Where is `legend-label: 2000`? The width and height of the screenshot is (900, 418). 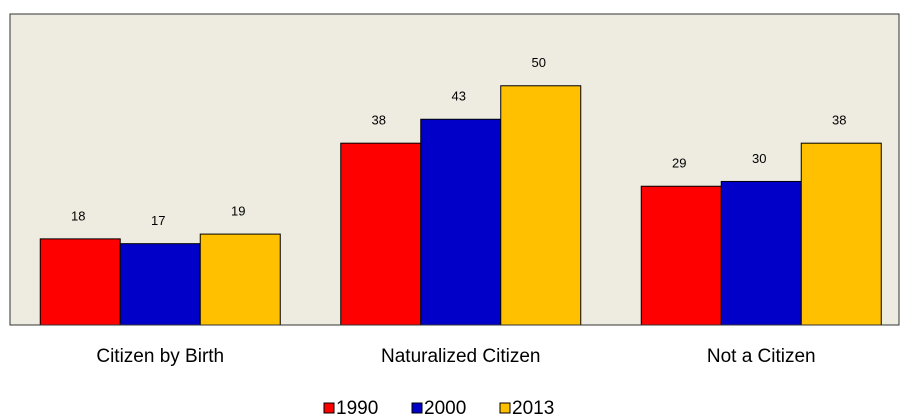 legend-label: 2000 is located at coordinates (445, 408).